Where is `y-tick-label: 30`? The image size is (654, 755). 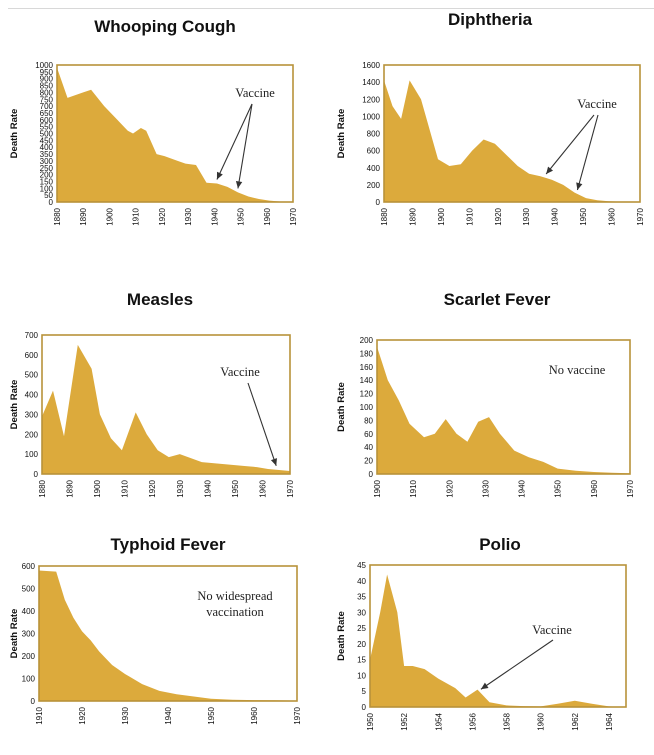 y-tick-label: 30 is located at coordinates (361, 612).